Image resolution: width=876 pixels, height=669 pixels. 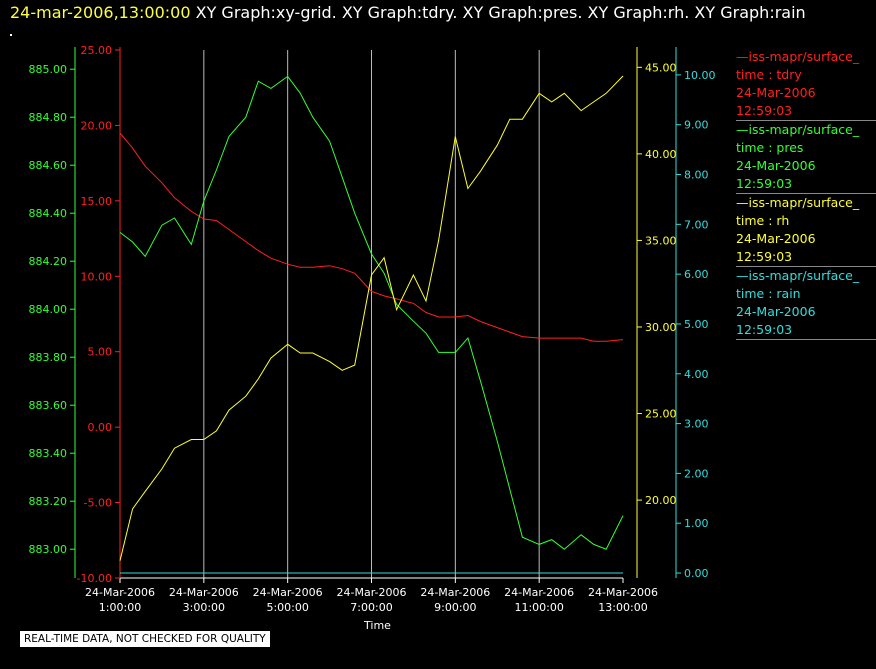 What do you see at coordinates (696, 374) in the screenshot?
I see `rain-tick-label: 4.00` at bounding box center [696, 374].